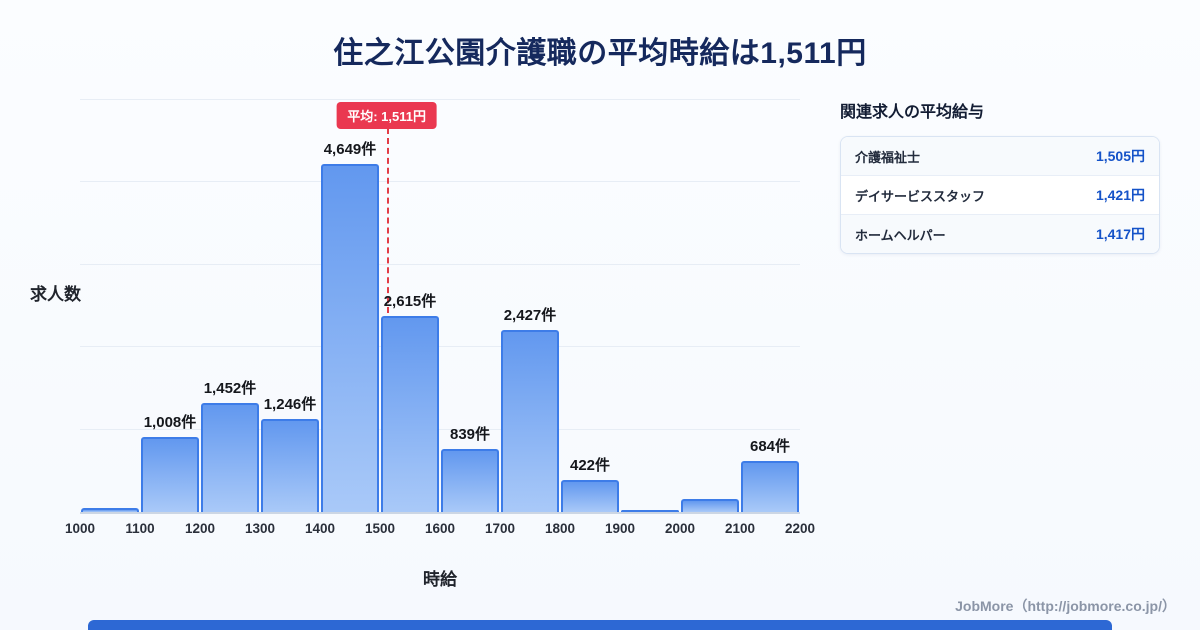 The height and width of the screenshot is (630, 1200). I want to click on salary-row-value: 1,505円, so click(1120, 156).